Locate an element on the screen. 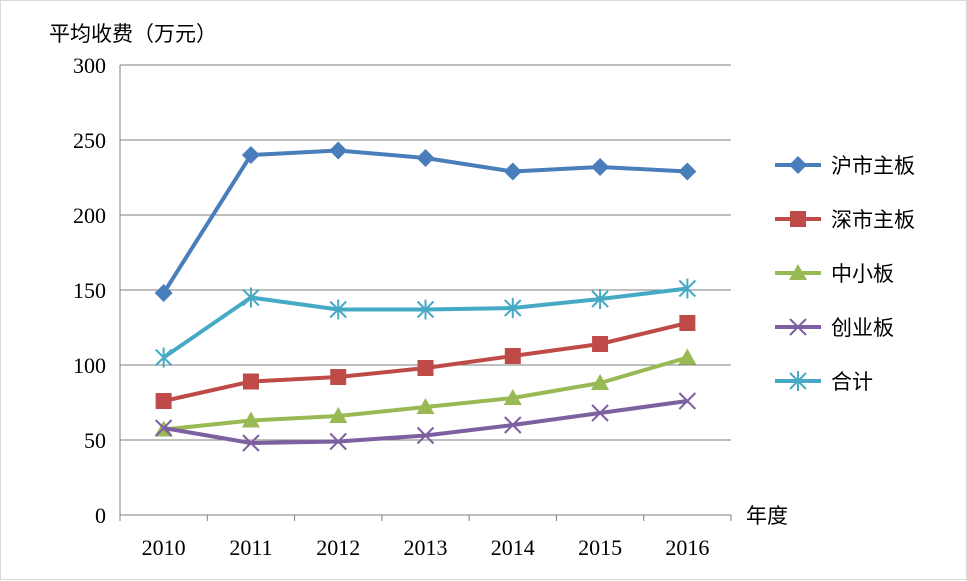 Image resolution: width=967 pixels, height=581 pixels. x-tick-label: 2012 is located at coordinates (338, 547).